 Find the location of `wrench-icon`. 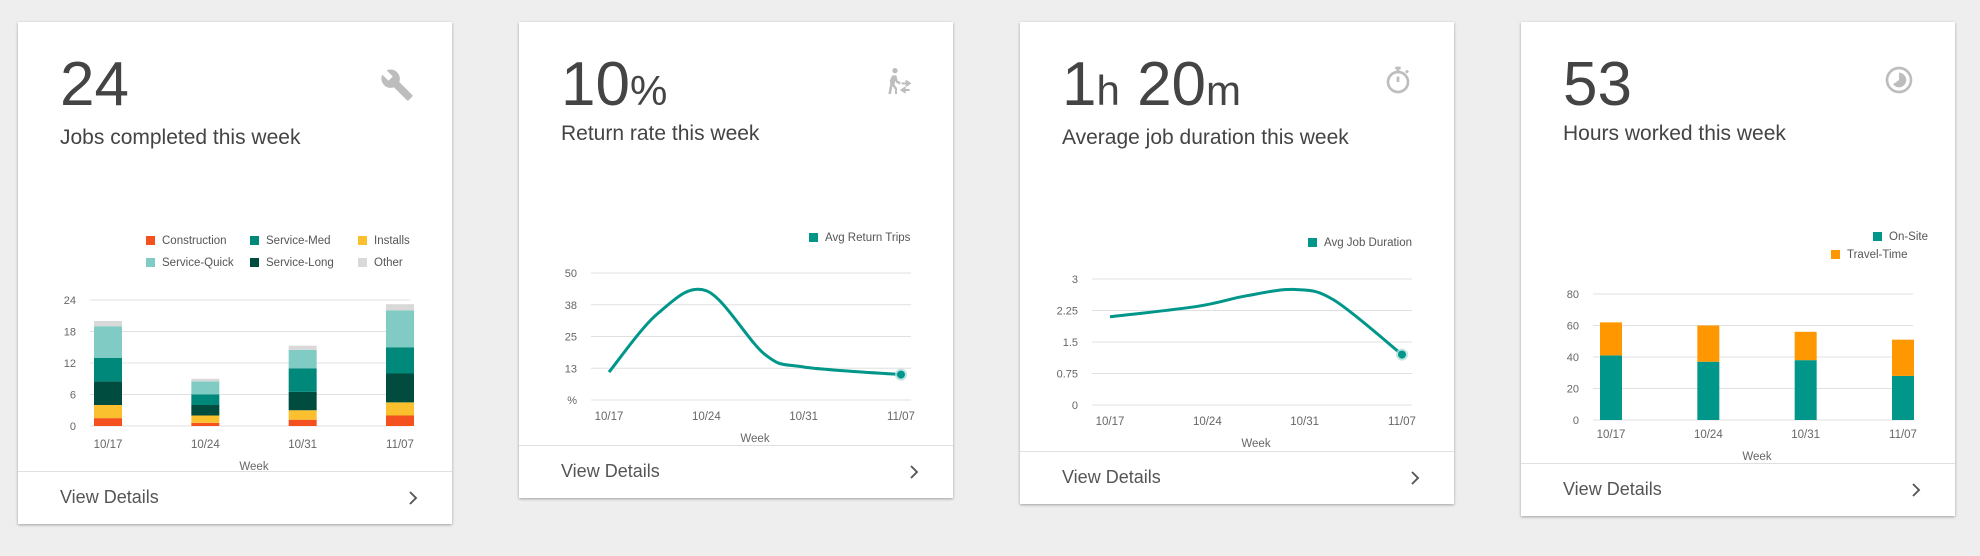

wrench-icon is located at coordinates (397, 85).